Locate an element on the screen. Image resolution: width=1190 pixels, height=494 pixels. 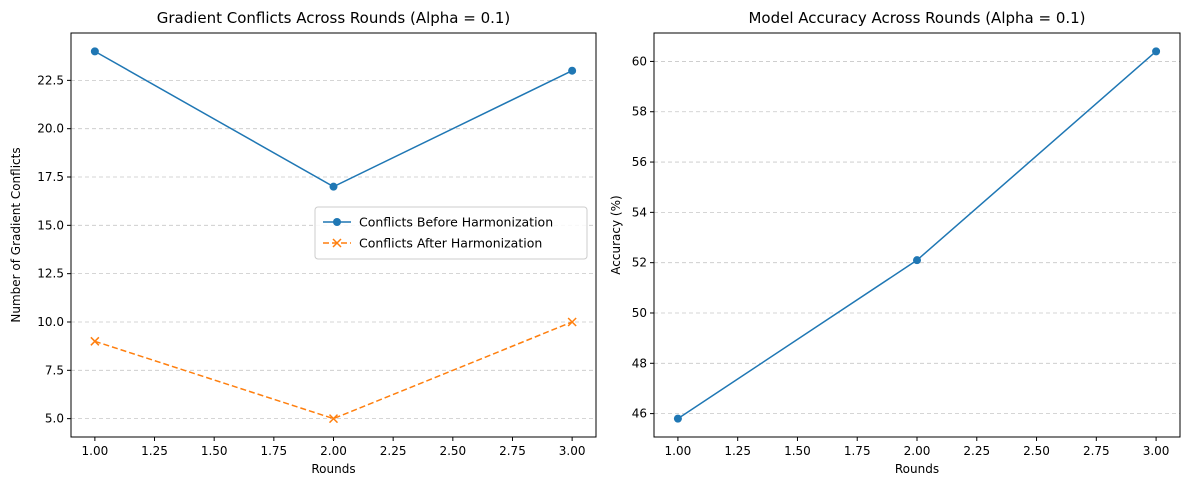
legend-box is located at coordinates (451, 233).